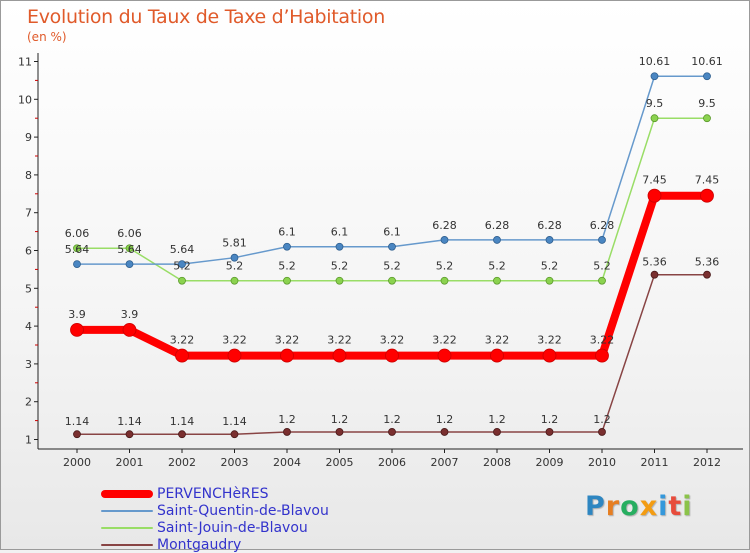  I want to click on legend-label: Montgaudry, so click(199, 544).